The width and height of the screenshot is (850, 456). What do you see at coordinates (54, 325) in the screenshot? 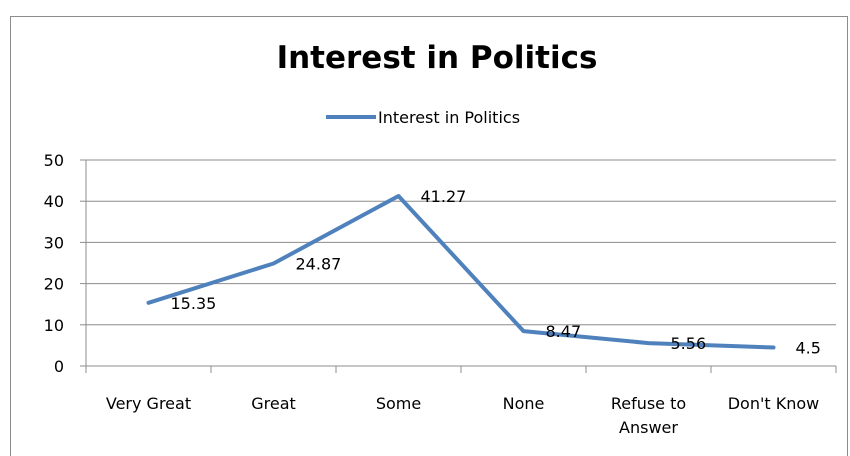
I see `y-tick-label: 10` at bounding box center [54, 325].